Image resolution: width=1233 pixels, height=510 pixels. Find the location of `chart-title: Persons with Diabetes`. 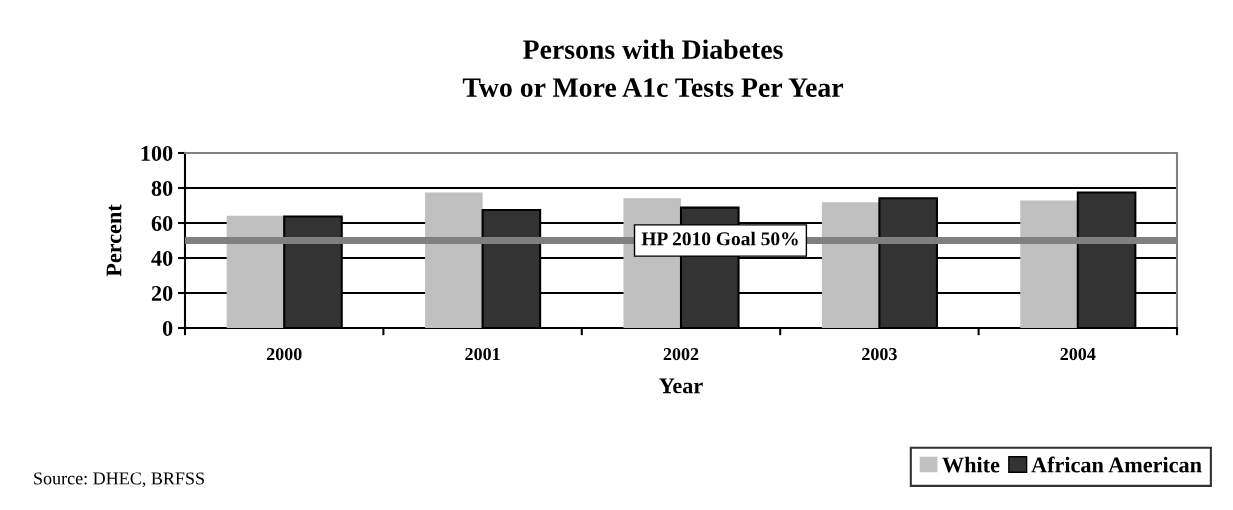

chart-title: Persons with Diabetes is located at coordinates (653, 49).